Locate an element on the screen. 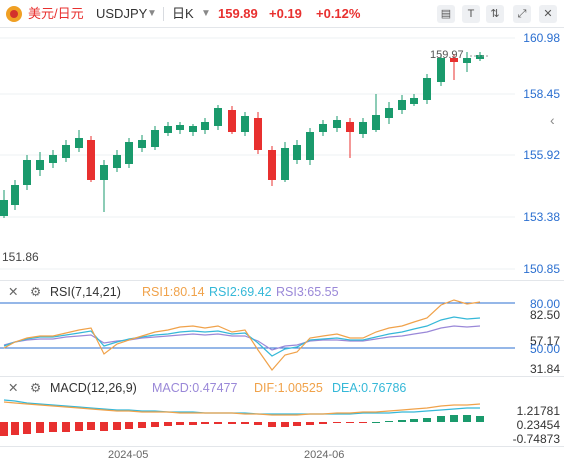 This screenshot has width=564, height=468. price-change-pct: +0.12% is located at coordinates (338, 13).